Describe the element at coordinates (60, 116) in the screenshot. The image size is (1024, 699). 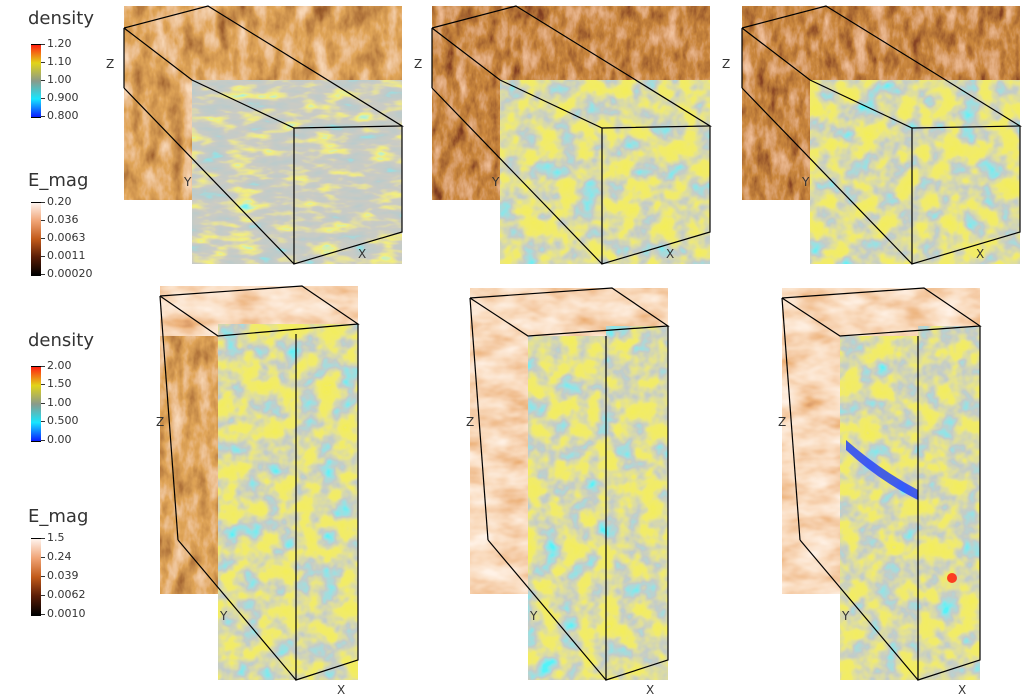
I see `tick-label: 0.800` at that location.